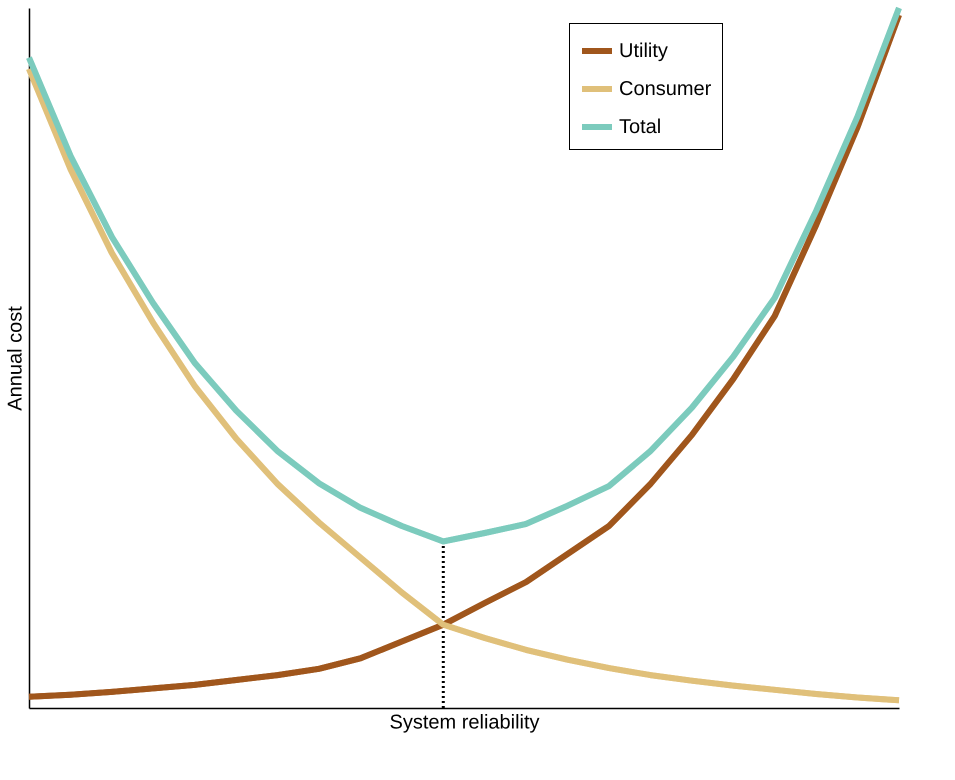 The height and width of the screenshot is (780, 955). What do you see at coordinates (643, 51) in the screenshot?
I see `legend-label: Utility` at bounding box center [643, 51].